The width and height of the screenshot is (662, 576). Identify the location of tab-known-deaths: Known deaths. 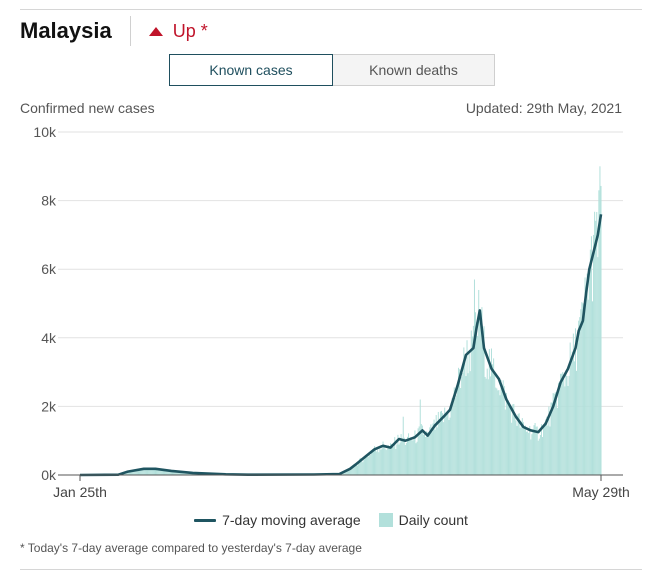
(414, 70).